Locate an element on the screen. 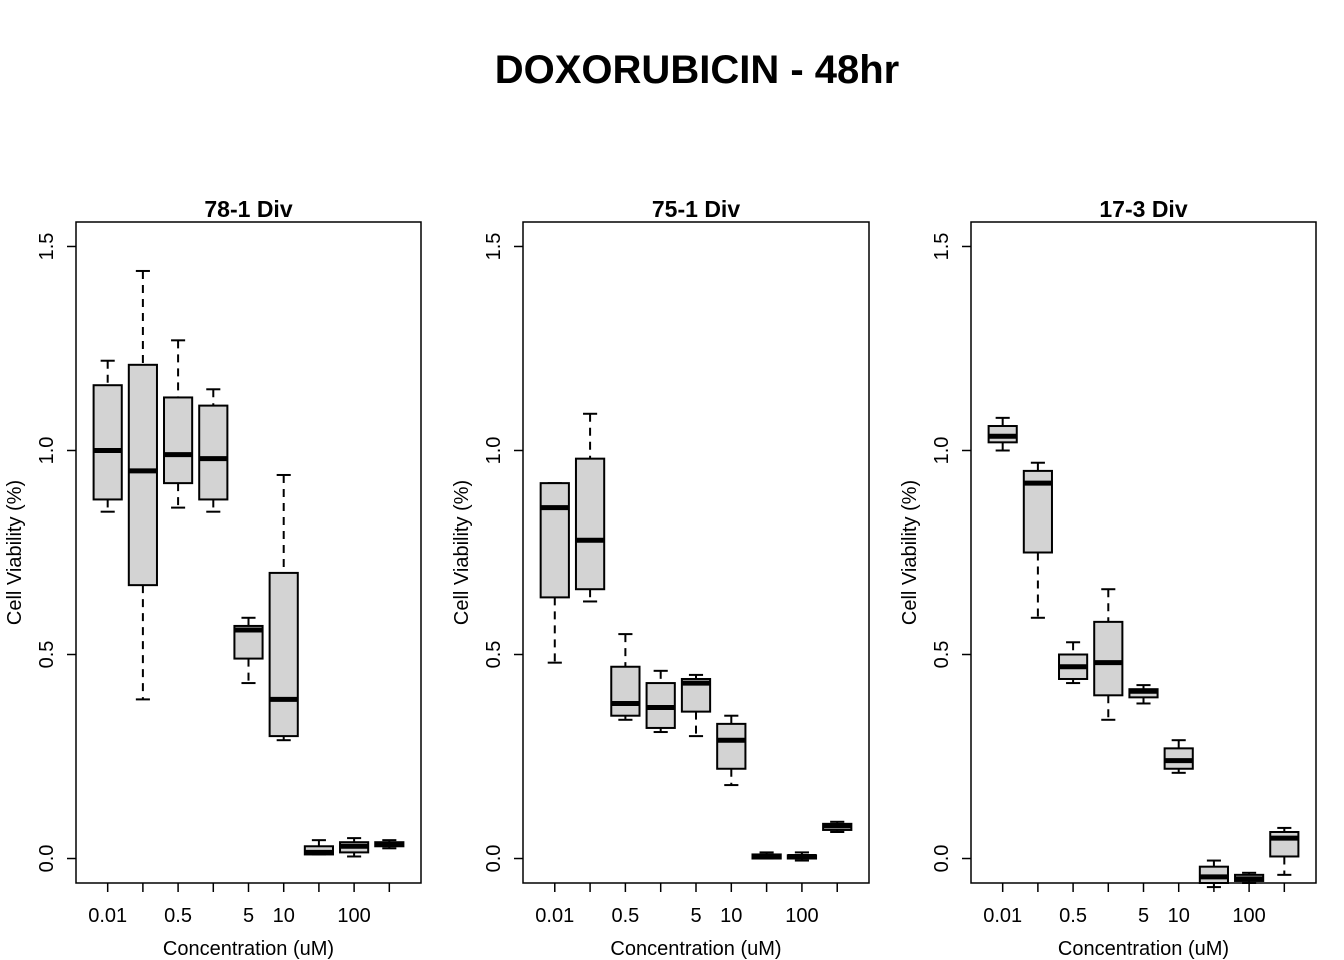 This screenshot has height=960, width=1344. panel-title: 78-1 Div is located at coordinates (248, 209).